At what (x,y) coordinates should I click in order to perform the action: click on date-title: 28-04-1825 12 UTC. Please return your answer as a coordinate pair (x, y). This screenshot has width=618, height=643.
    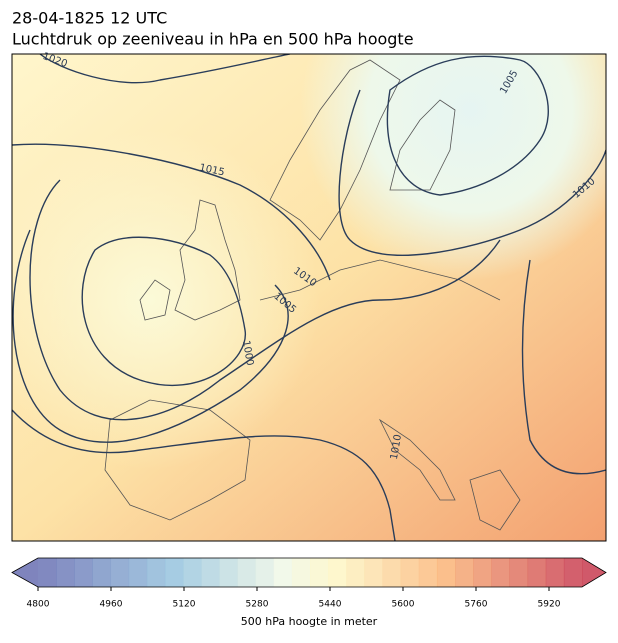
    Looking at the image, I should click on (89, 18).